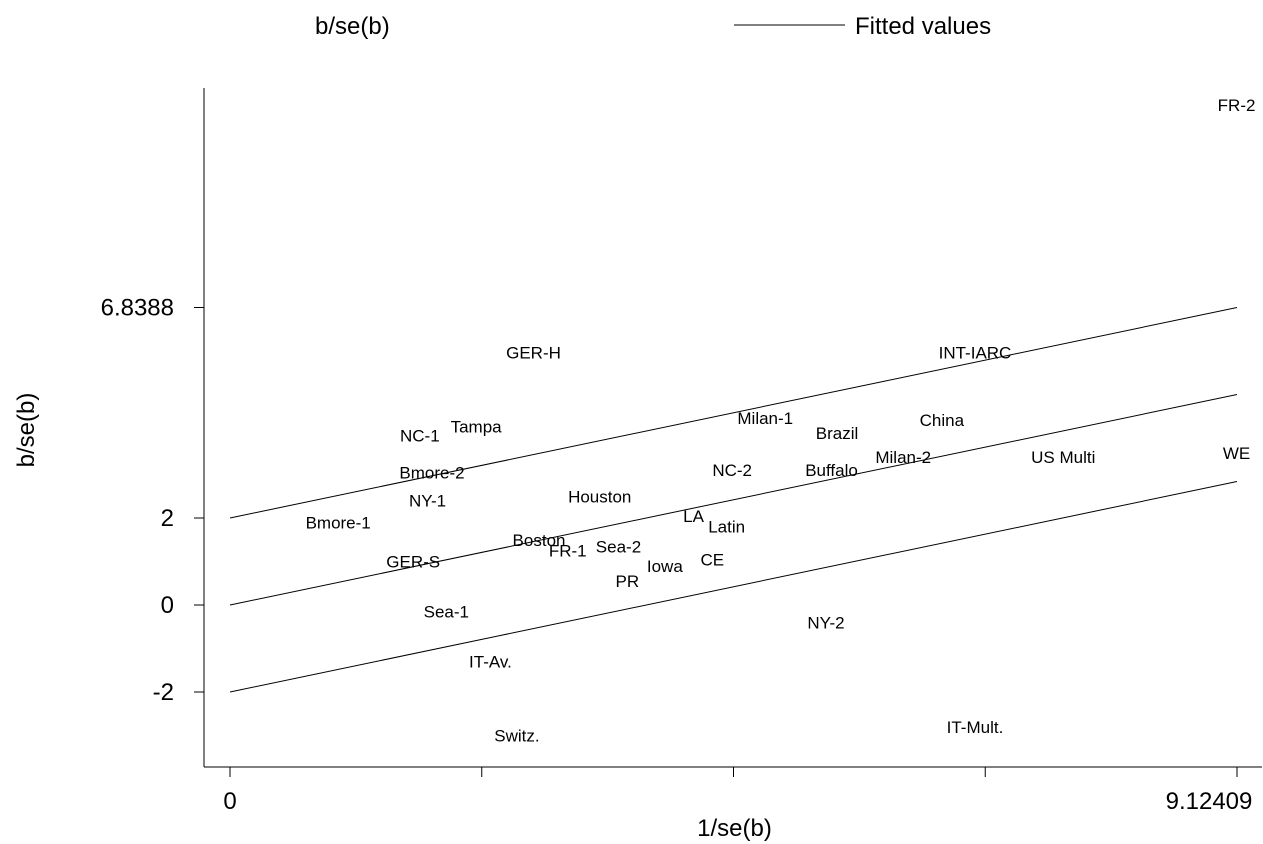 Image resolution: width=1263 pixels, height=844 pixels. What do you see at coordinates (431, 472) in the screenshot?
I see `point-label-bmore-2: Bmore-2` at bounding box center [431, 472].